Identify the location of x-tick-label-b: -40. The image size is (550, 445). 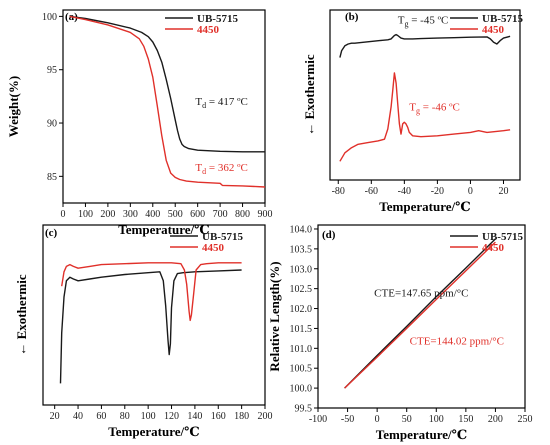
(404, 191).